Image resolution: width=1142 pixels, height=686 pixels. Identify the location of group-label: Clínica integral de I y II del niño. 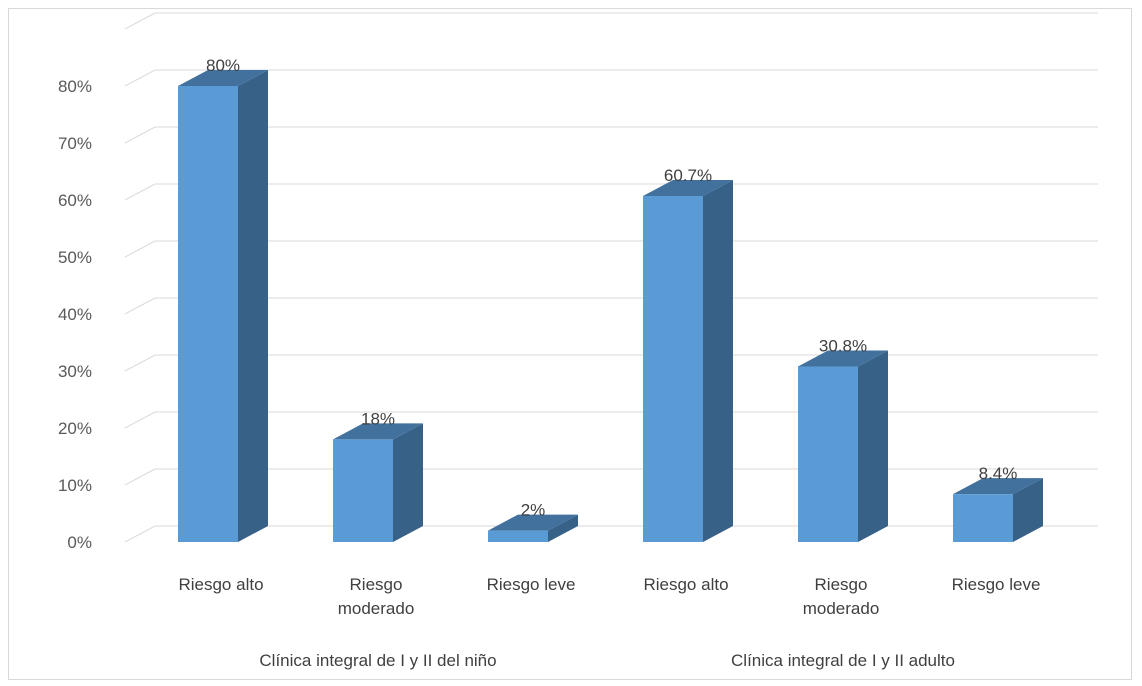
(377, 660).